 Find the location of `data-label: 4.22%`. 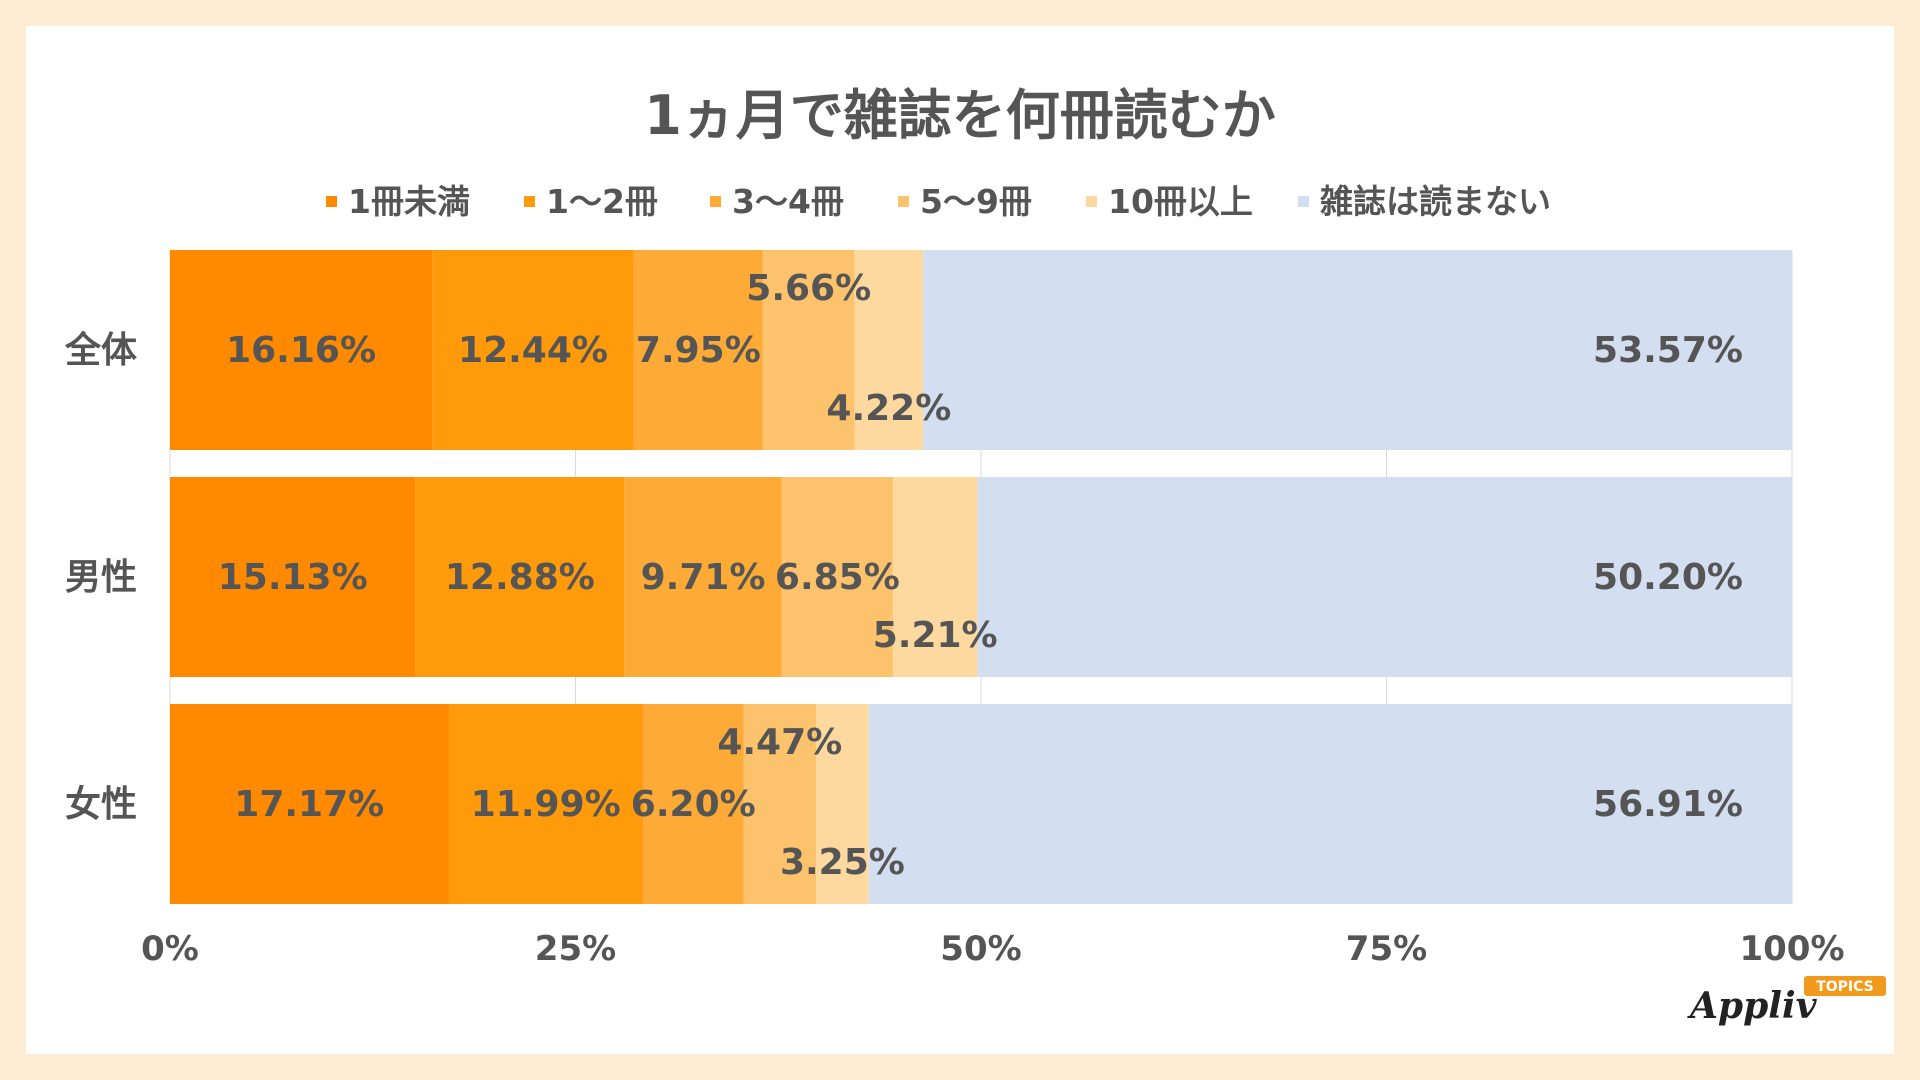

data-label: 4.22% is located at coordinates (888, 408).